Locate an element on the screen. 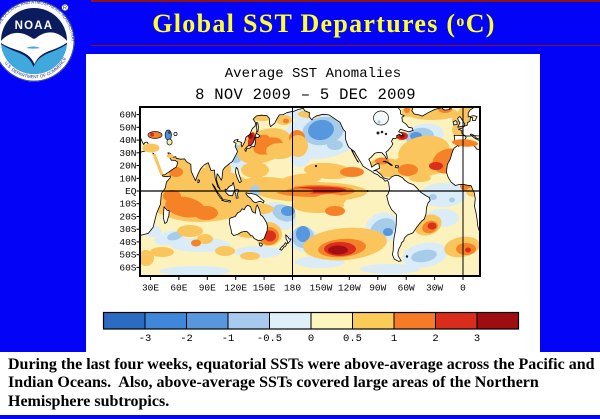 This screenshot has height=419, width=600. svg-text: 60N is located at coordinates (127, 115).